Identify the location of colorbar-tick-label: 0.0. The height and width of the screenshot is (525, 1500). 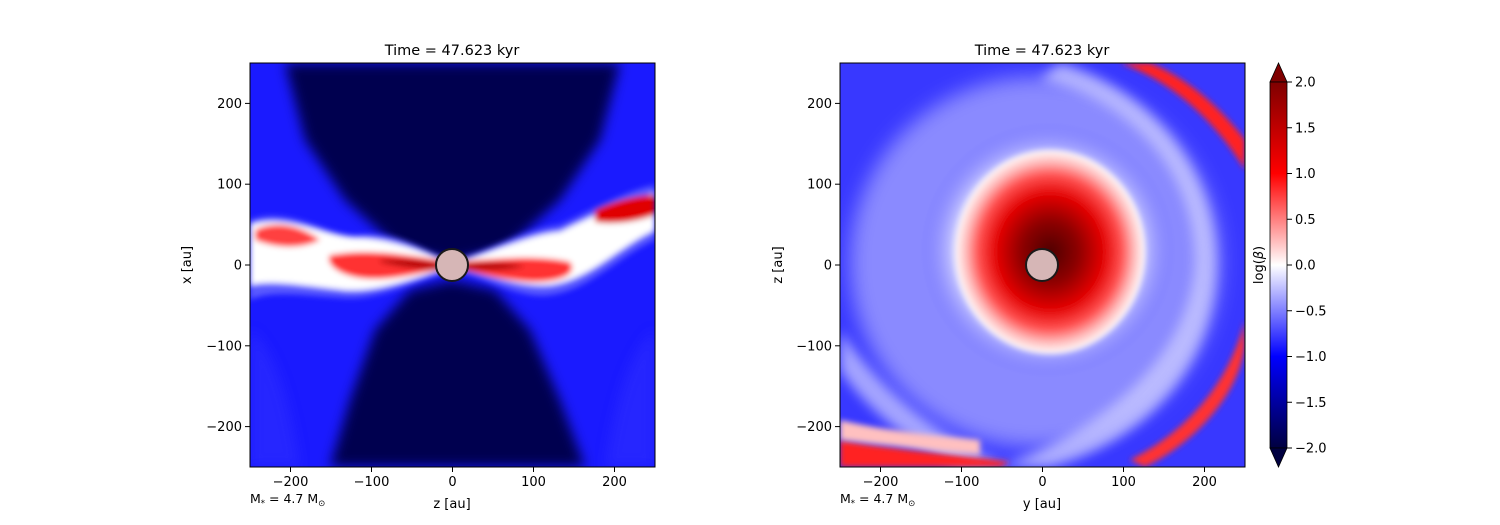
(1305, 266).